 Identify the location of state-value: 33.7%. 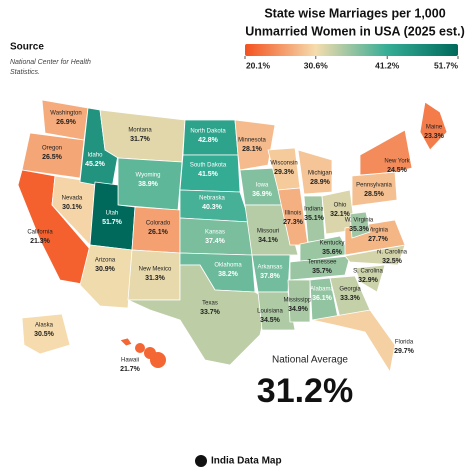
(210, 312).